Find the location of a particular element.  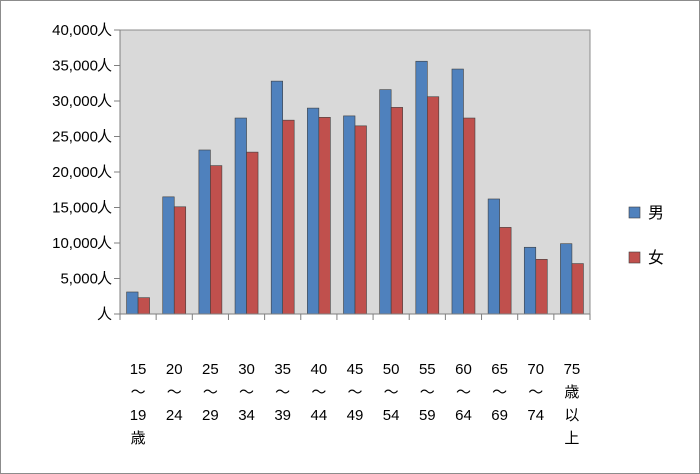

x-category-label: 60 is located at coordinates (463, 369).